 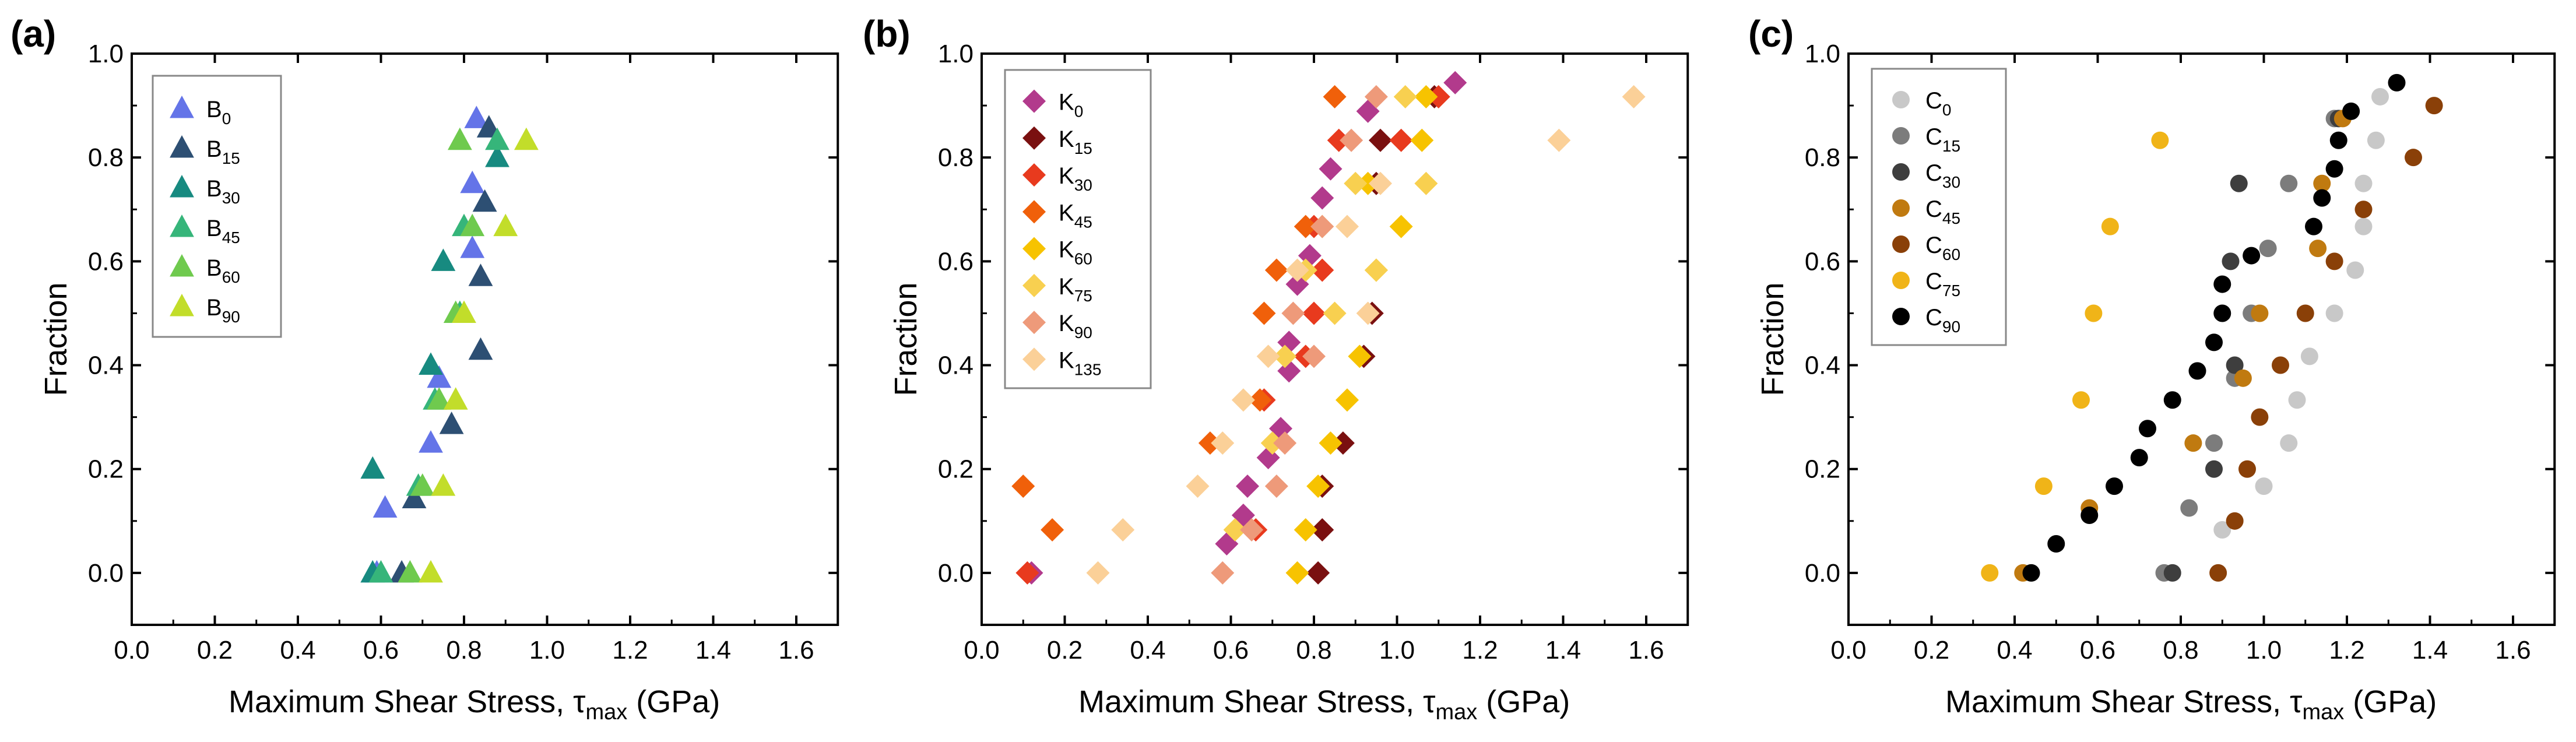 I want to click on series-C75, so click(x=2075, y=356).